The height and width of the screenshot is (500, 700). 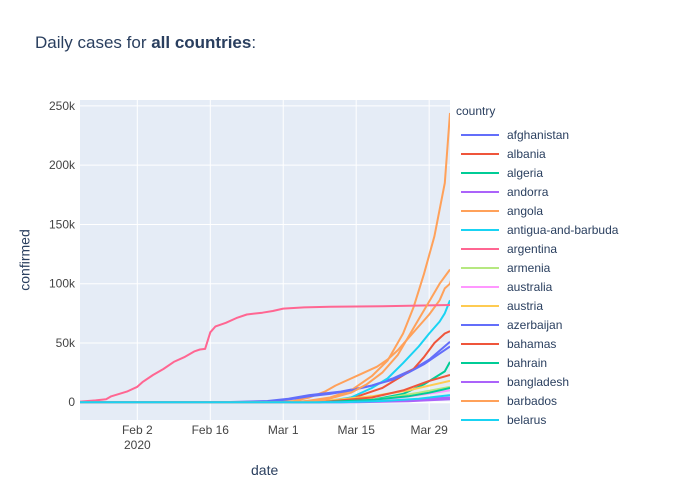 I want to click on legend-item-bangladesh: bangladesh, so click(x=537, y=381).